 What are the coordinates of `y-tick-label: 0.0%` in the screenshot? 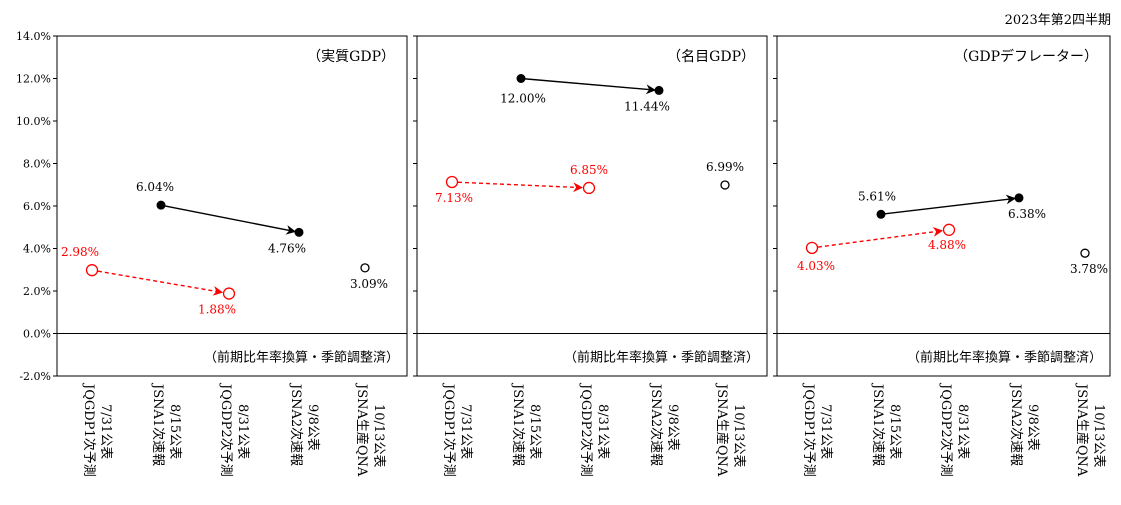 It's located at (37, 334).